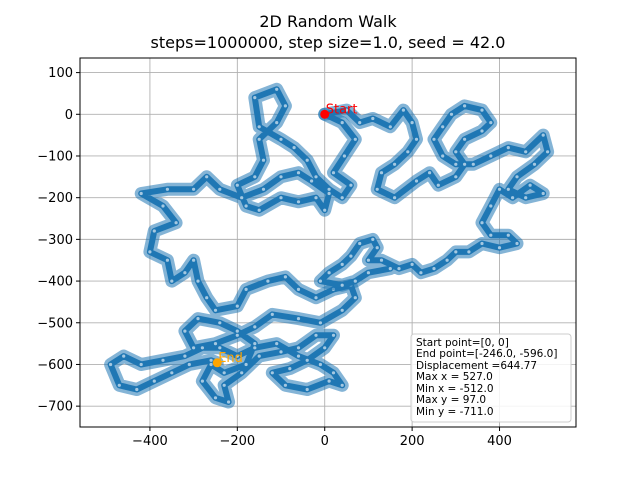 The width and height of the screenshot is (640, 480). What do you see at coordinates (55, 282) in the screenshot?
I see `y-tick-label: −400` at bounding box center [55, 282].